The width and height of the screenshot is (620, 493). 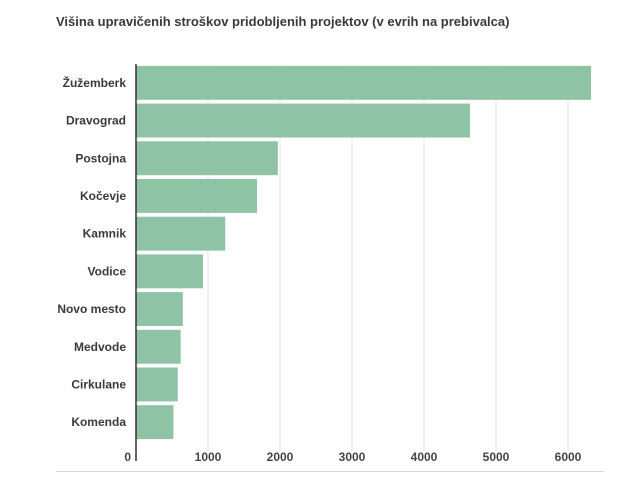 What do you see at coordinates (568, 457) in the screenshot?
I see `x-tick-label: 6000` at bounding box center [568, 457].